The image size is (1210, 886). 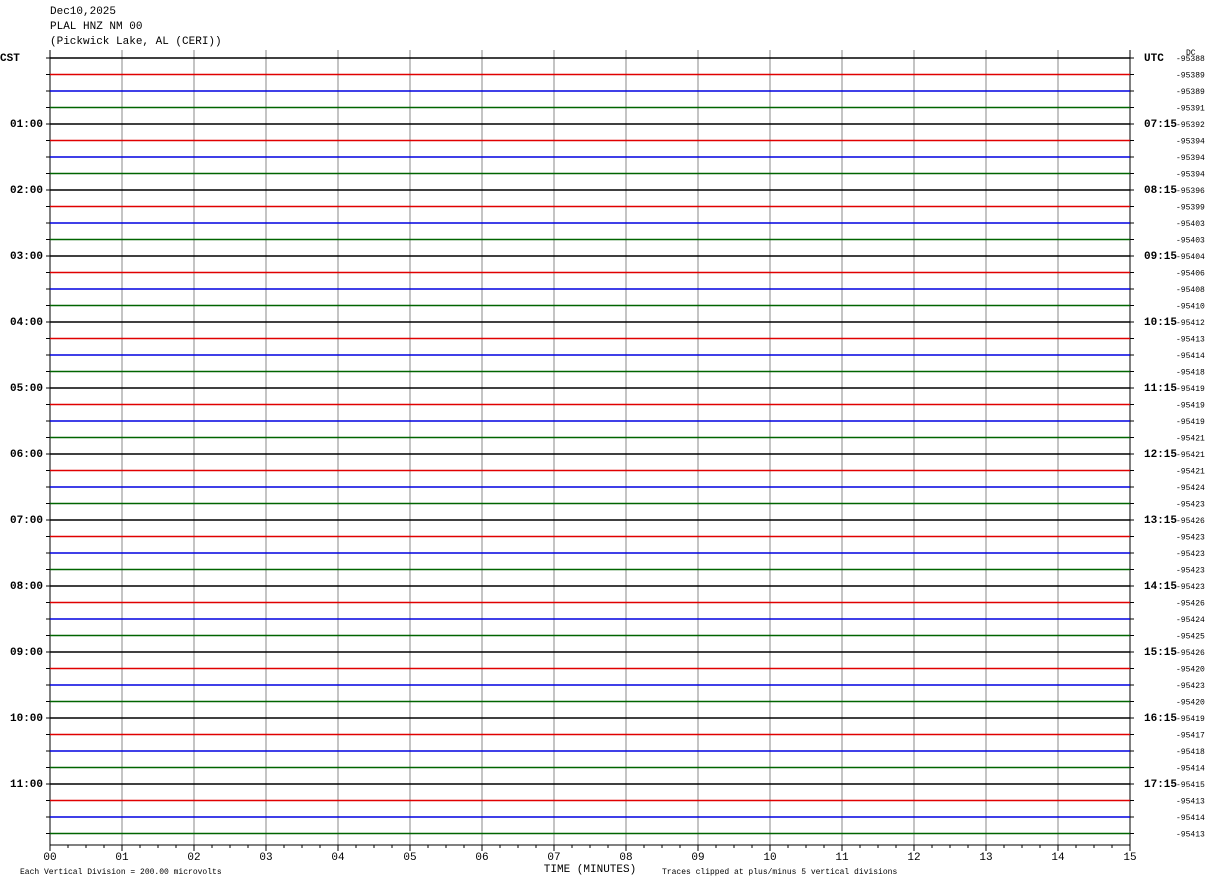 I want to click on x-tick-label: 01, so click(x=122, y=858).